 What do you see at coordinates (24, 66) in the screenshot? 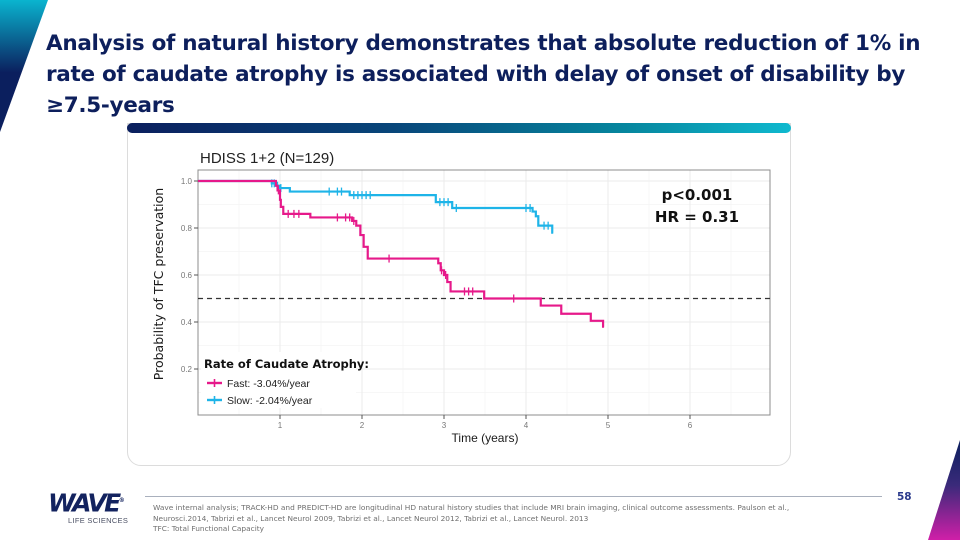
I see `decorative-corner-top-left` at bounding box center [24, 66].